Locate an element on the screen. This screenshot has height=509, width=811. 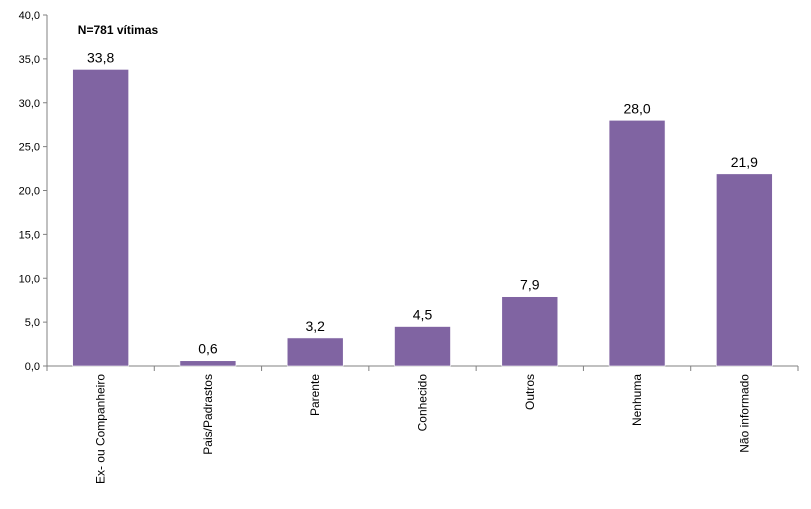
y-tick-label: 35,0 is located at coordinates (29, 60).